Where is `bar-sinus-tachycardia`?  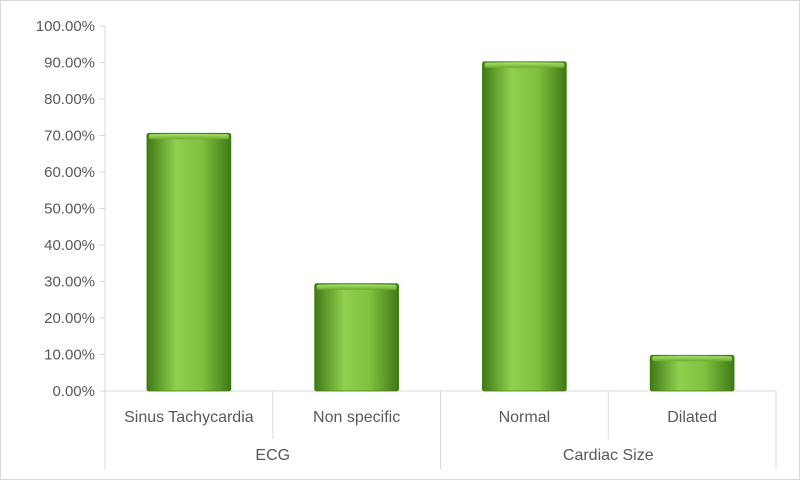 bar-sinus-tachycardia is located at coordinates (189, 262).